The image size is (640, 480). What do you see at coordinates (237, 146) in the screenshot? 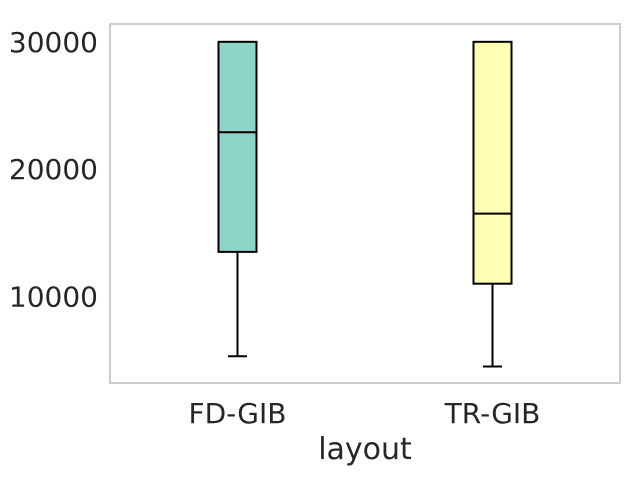
I see `box-fd-gib` at bounding box center [237, 146].